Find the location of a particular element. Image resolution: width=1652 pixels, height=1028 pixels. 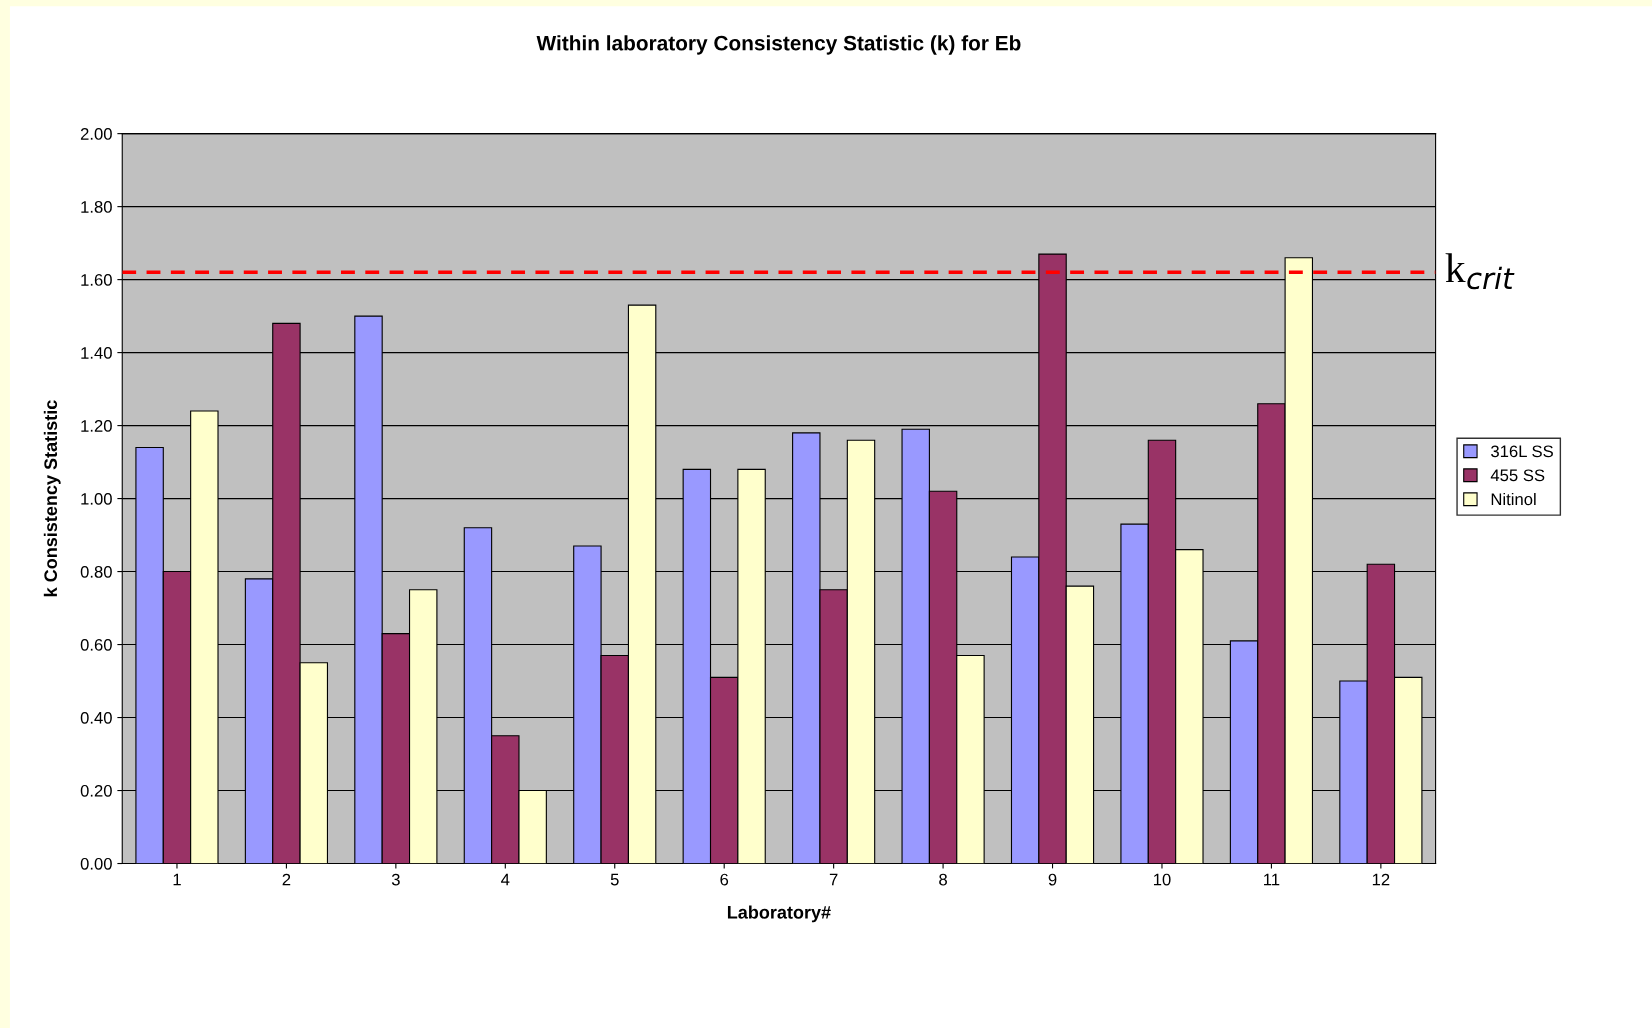

x-tick-label: 6 is located at coordinates (724, 879).